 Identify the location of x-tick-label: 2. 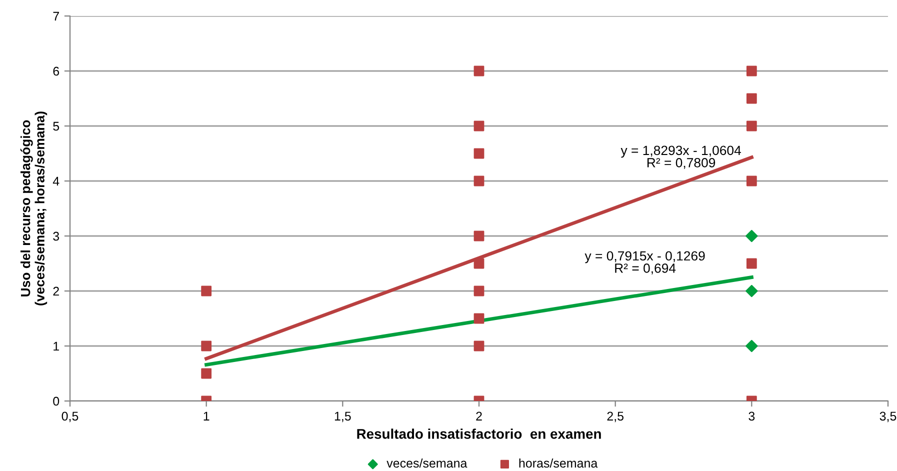
(479, 416).